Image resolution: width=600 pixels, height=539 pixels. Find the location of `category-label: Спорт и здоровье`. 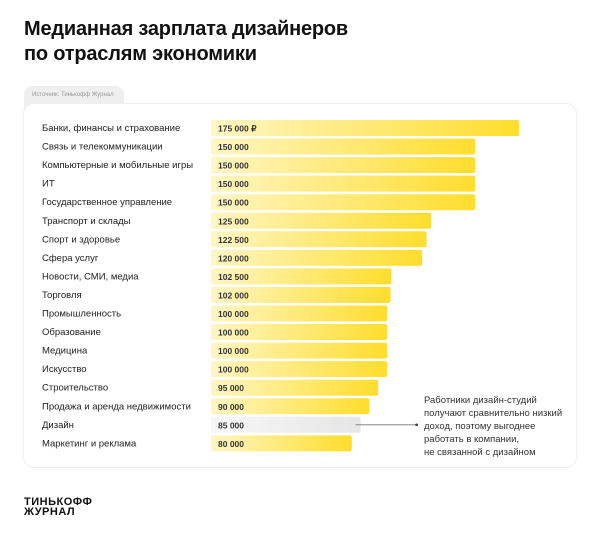

category-label: Спорт и здоровье is located at coordinates (81, 239).